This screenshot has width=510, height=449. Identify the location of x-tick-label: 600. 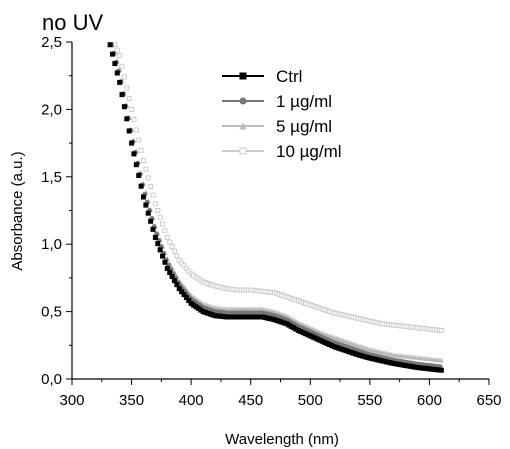
(429, 400).